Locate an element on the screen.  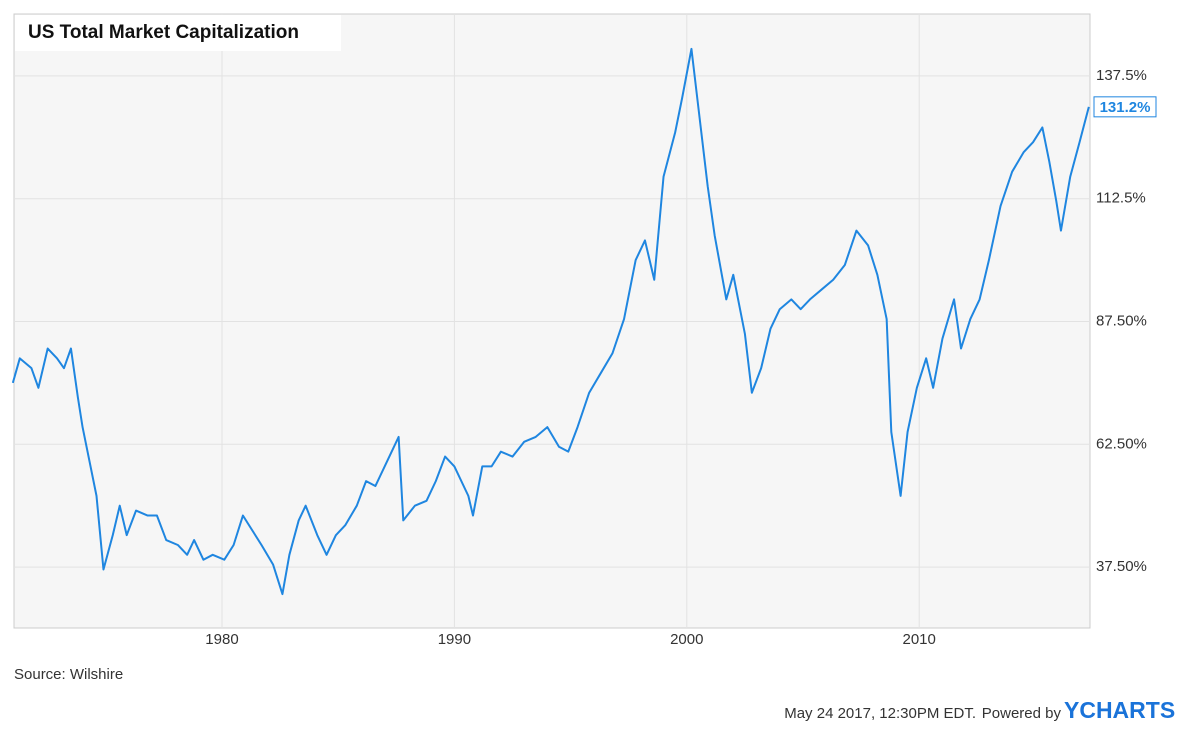
timestamp: May 24 2017, 12:30PM EDT. is located at coordinates (880, 713).